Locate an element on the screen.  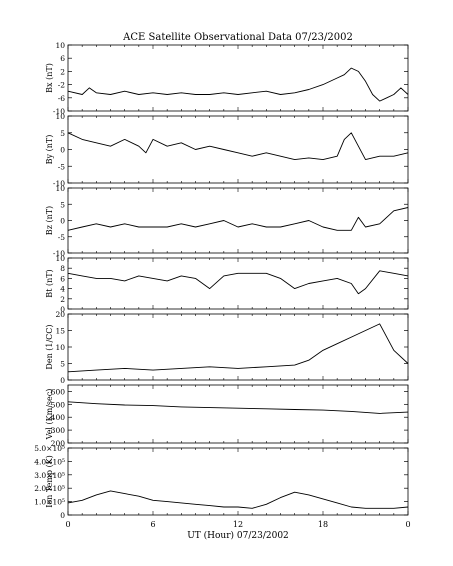
y-tick-label: 500 is located at coordinates (58, 404).